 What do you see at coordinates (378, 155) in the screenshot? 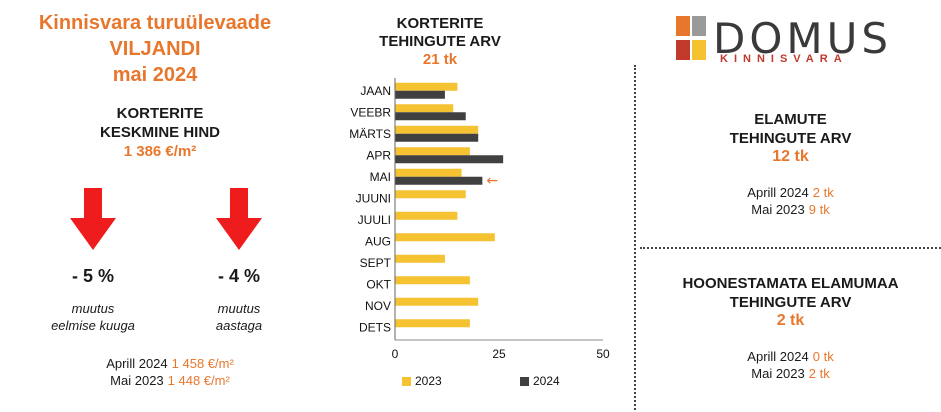
I see `y-tick-label: APR` at bounding box center [378, 155].